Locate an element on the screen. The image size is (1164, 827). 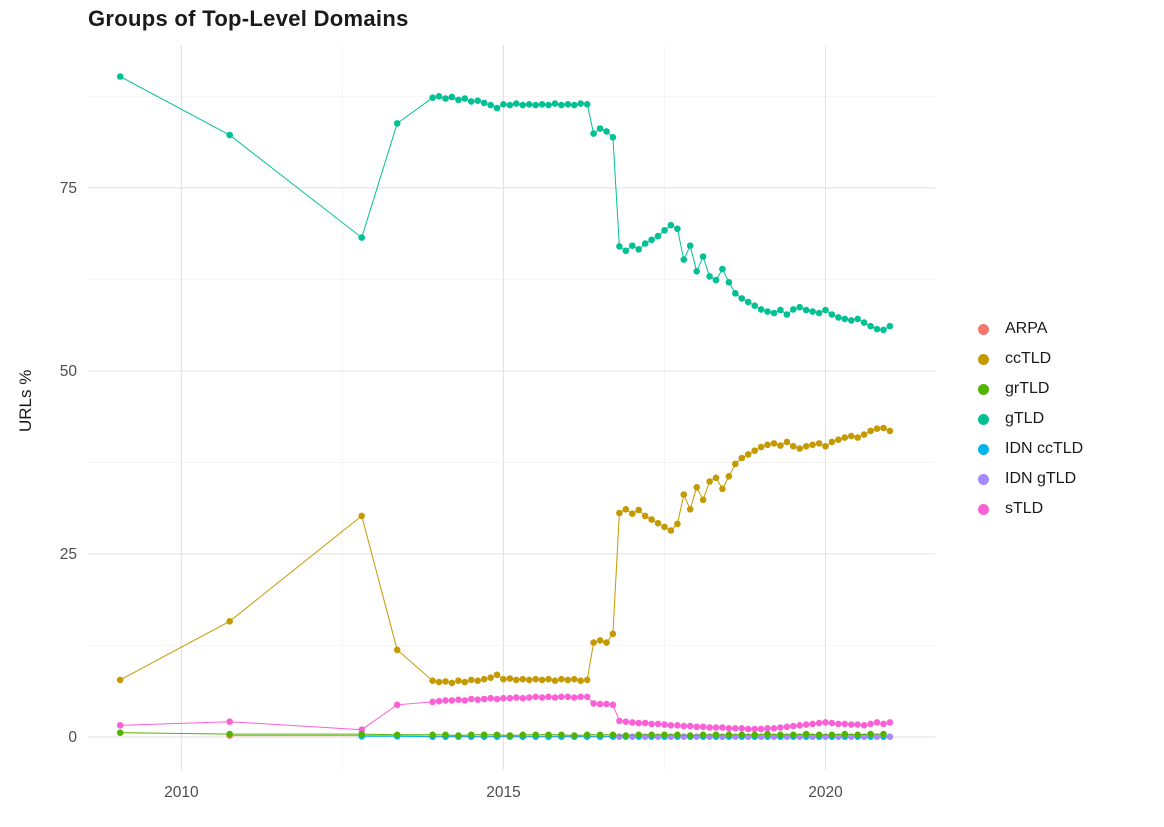
legend-label: IDN ccTLD is located at coordinates (1044, 448).